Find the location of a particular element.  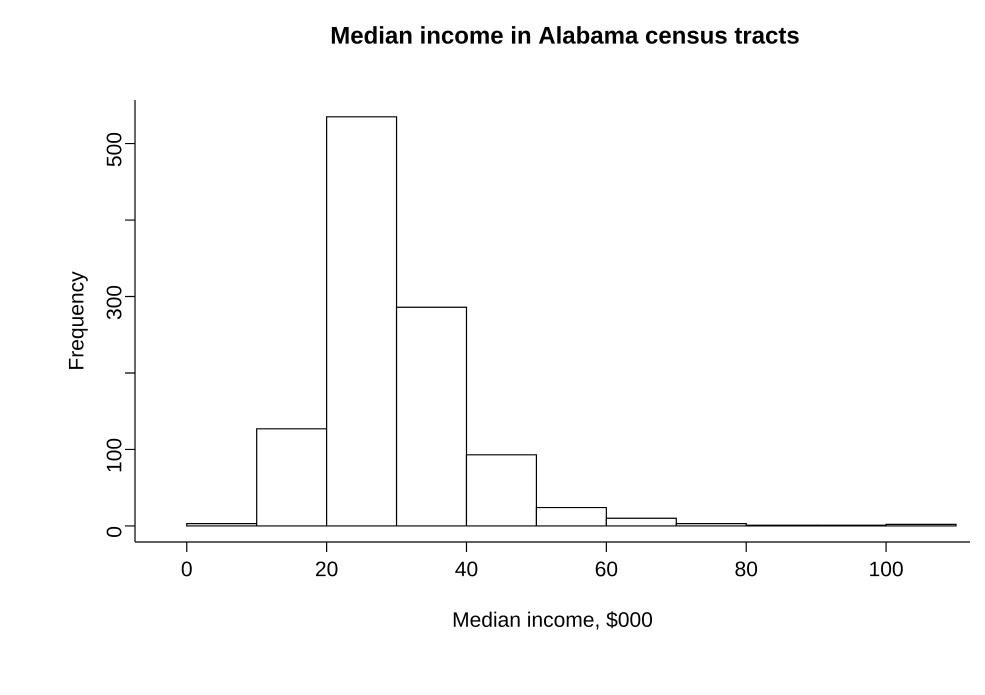

x-axis-title: Median income, $000 is located at coordinates (553, 620).